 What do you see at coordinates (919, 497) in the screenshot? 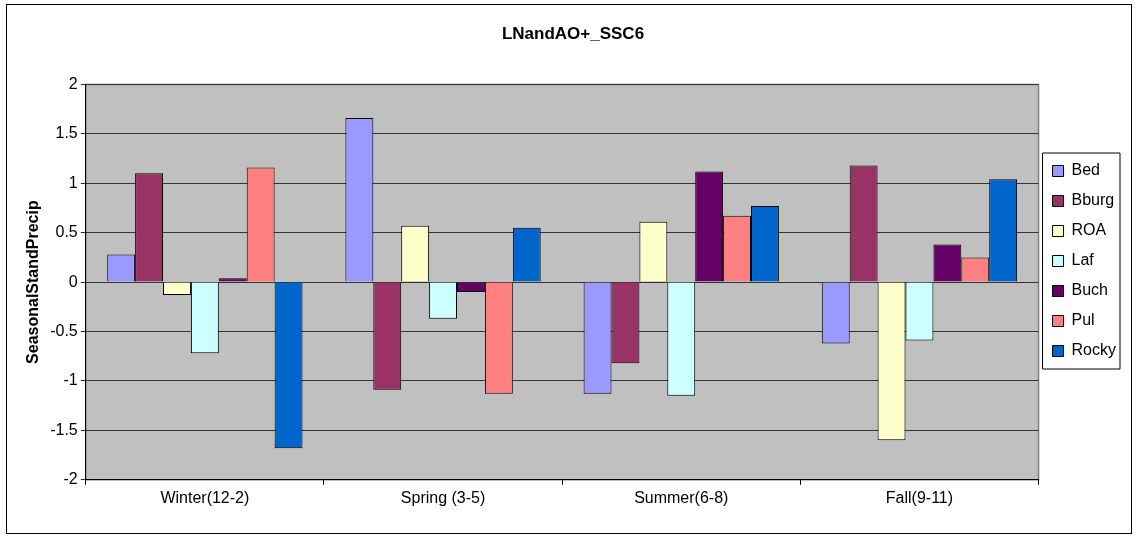
I see `x-tick-label: Fall(9-11)` at bounding box center [919, 497].